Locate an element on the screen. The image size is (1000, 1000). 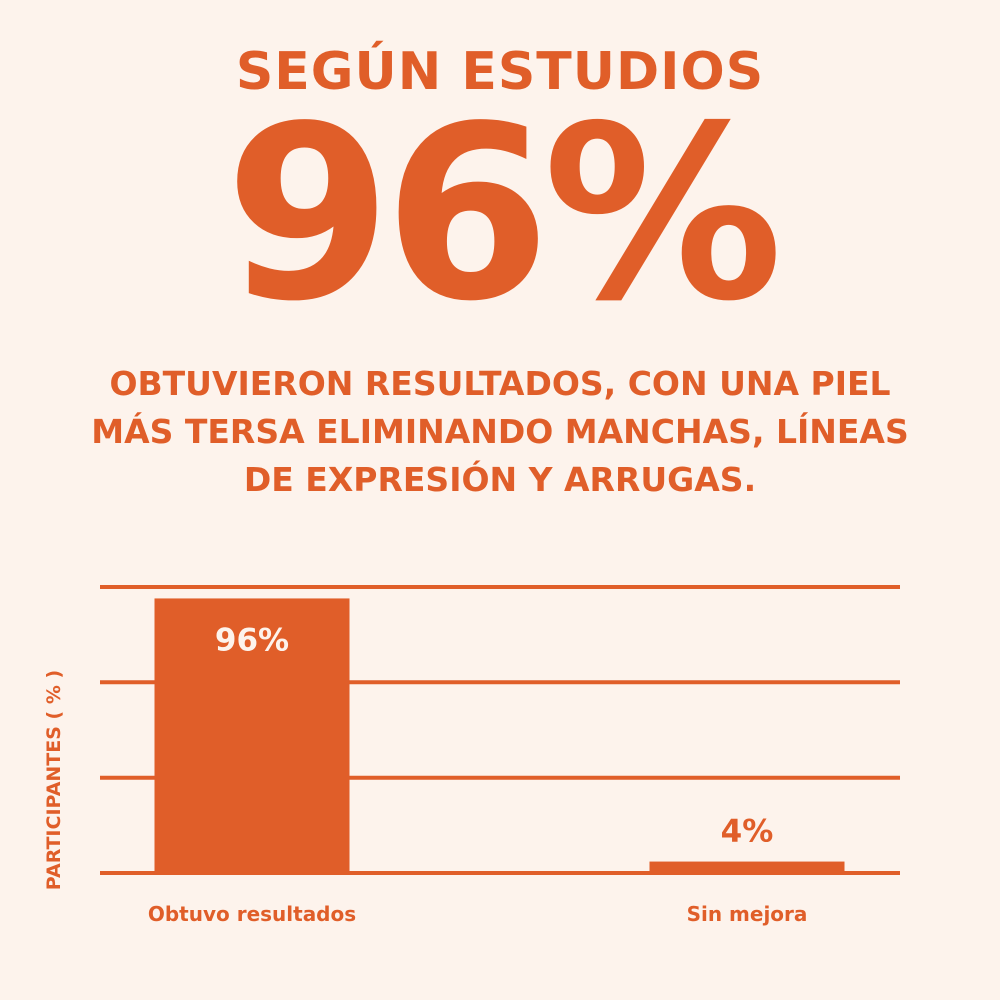
y-axis-label: PARTICIPANTES ( % ) is located at coordinates (54, 780).